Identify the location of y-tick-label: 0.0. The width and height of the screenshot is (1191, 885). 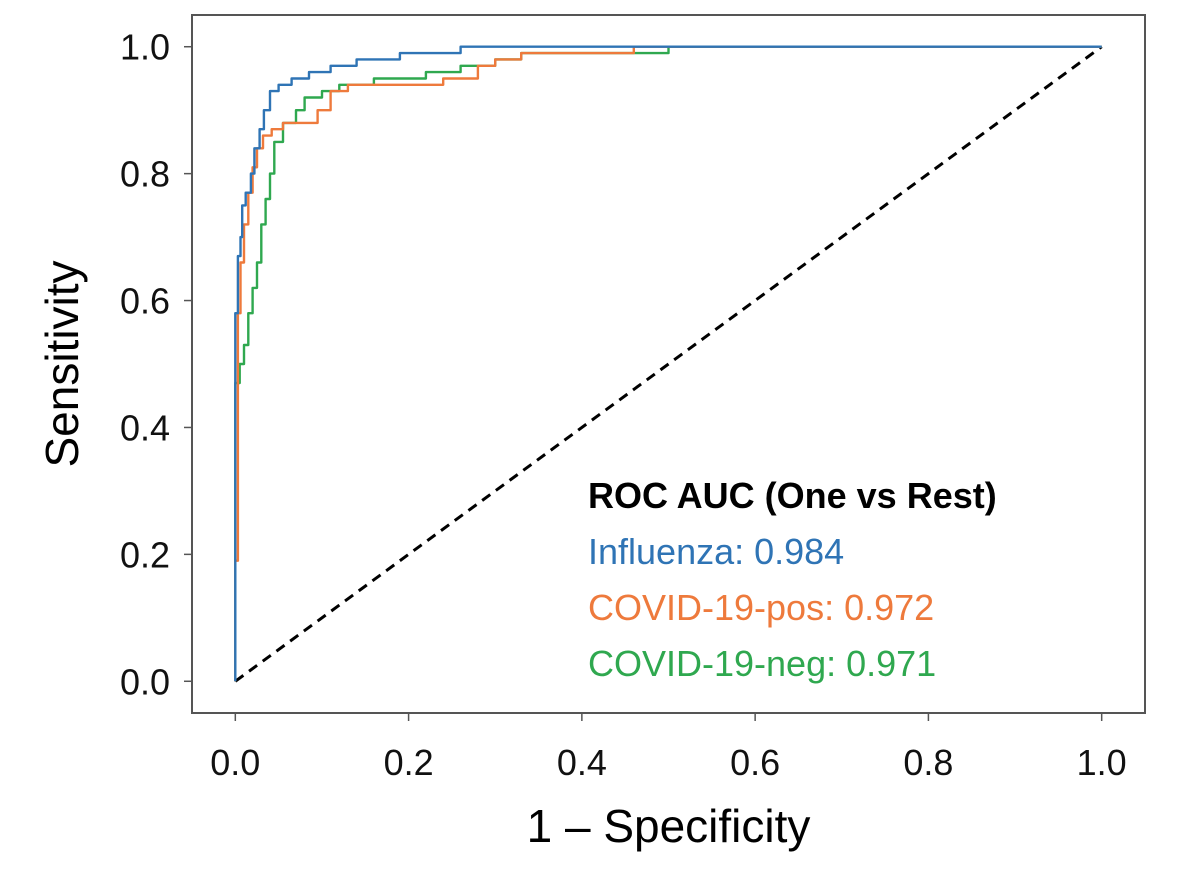
(145, 681).